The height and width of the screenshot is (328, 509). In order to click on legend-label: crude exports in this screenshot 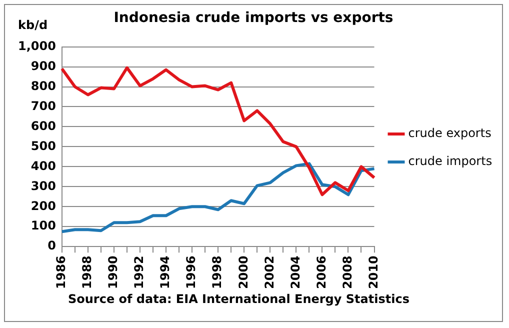, I will do `click(450, 133)`.